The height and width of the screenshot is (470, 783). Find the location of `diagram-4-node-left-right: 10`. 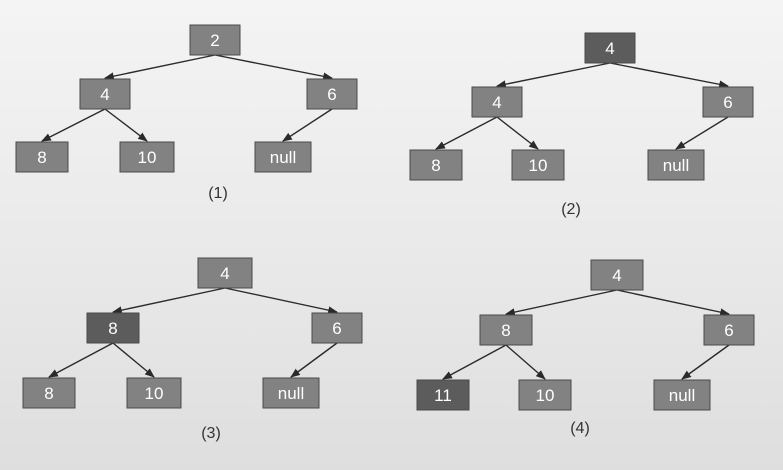

diagram-4-node-left-right: 10 is located at coordinates (545, 395).